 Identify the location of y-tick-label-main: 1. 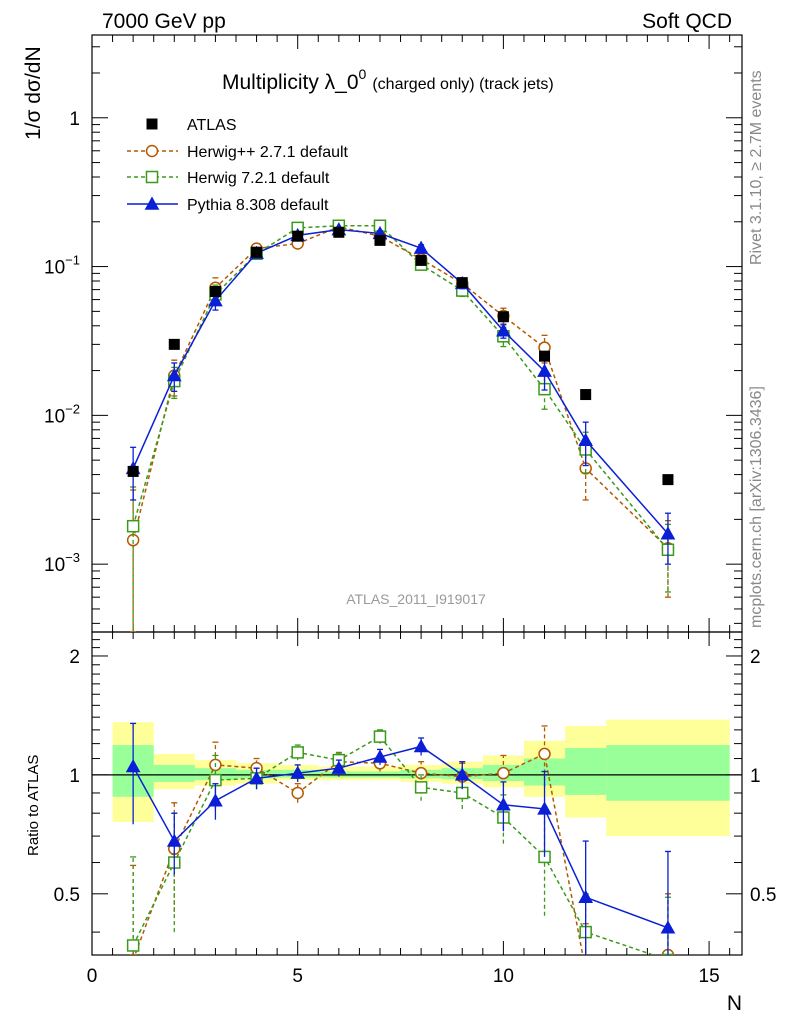
(74, 119).